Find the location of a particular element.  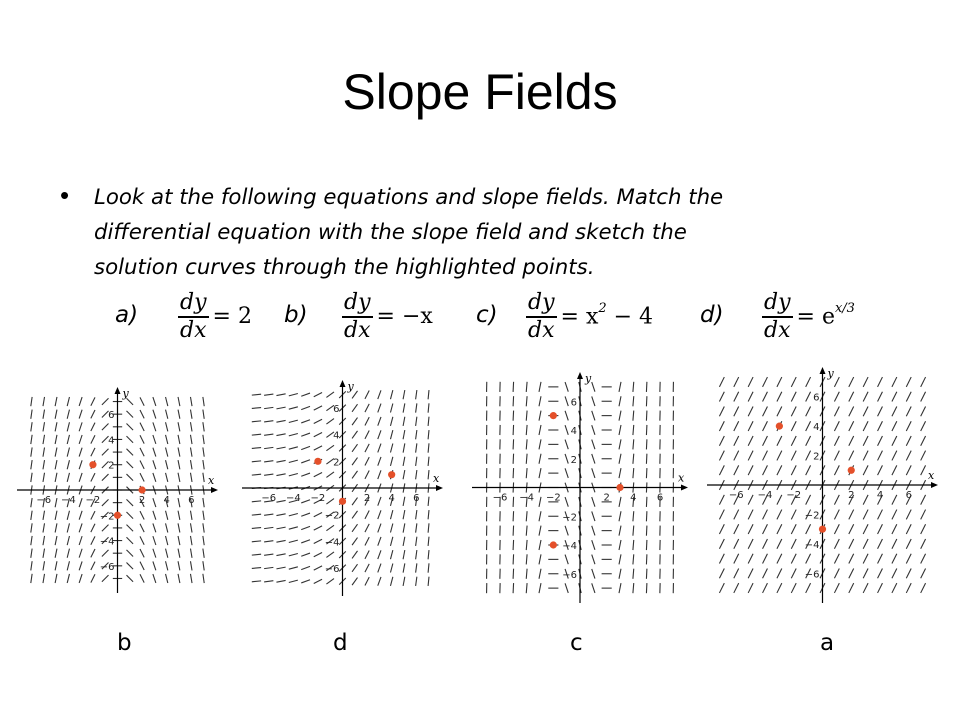

x-tick-label: −2 is located at coordinates (318, 498).